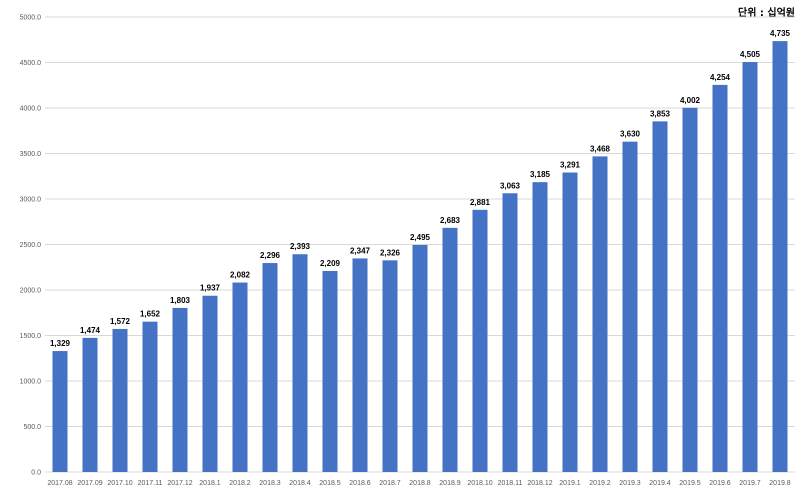 The width and height of the screenshot is (809, 499). Describe the element at coordinates (720, 77) in the screenshot. I see `data-label: 4,254` at that location.